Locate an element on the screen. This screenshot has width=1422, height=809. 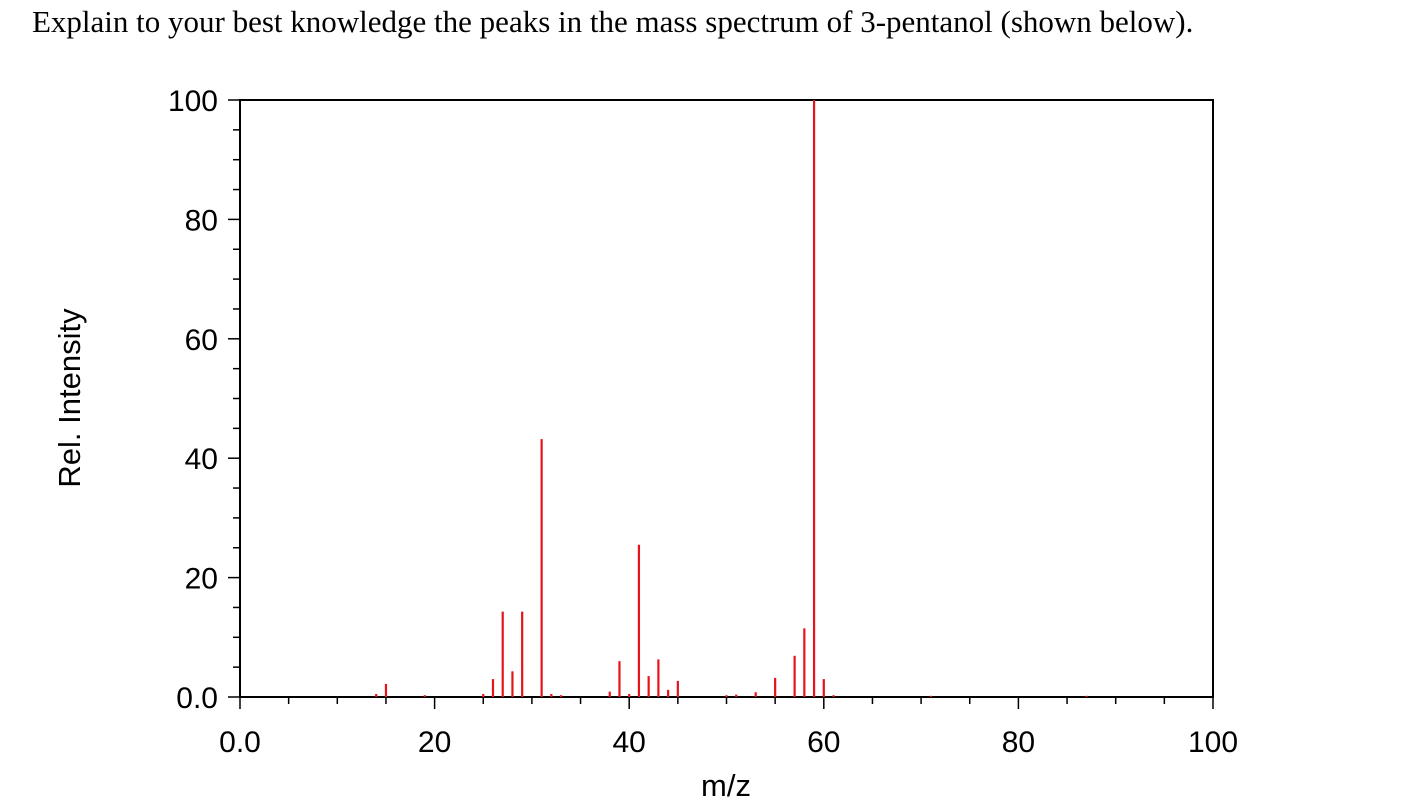
x-tick-label: 60 is located at coordinates (823, 742).